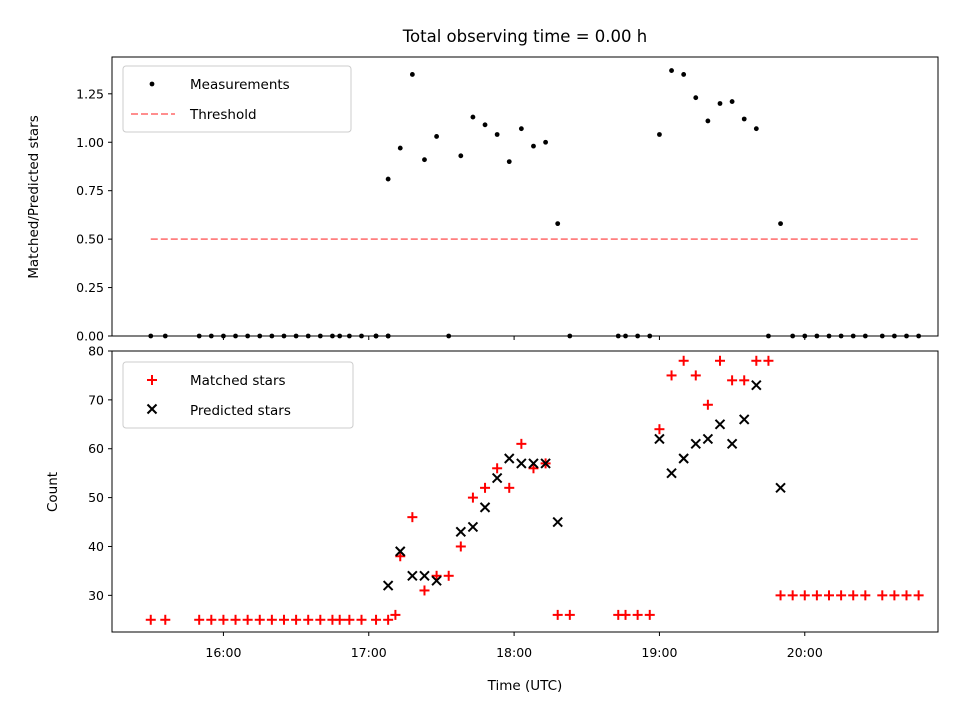  Describe the element at coordinates (524, 36) in the screenshot. I see `chart-title: Total observing time = 0.00 h` at that location.